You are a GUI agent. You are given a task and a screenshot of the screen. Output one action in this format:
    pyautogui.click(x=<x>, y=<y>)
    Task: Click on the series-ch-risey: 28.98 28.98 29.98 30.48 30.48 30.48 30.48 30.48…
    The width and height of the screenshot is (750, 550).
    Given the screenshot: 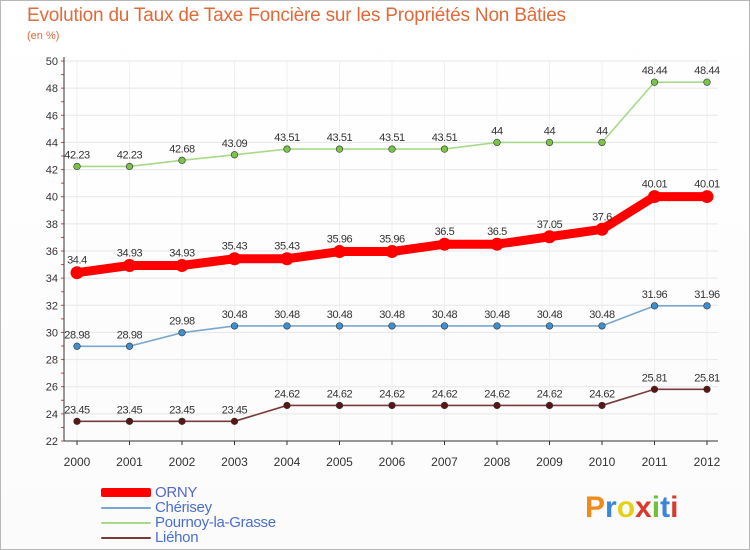 What is the action you would take?
    pyautogui.click(x=392, y=319)
    